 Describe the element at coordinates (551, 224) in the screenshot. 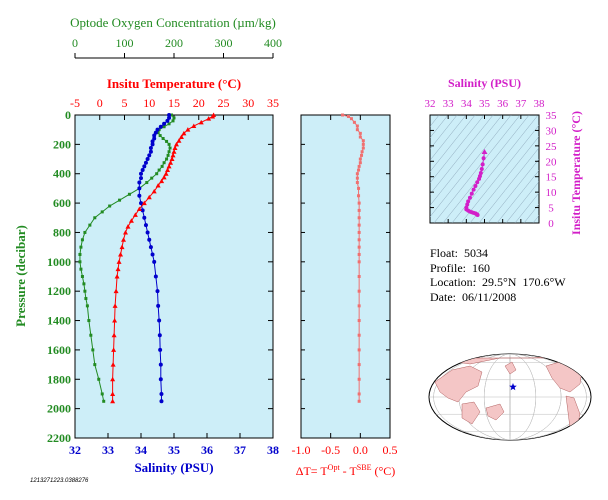

I see `ts-temperature-tick-label: 0` at that location.